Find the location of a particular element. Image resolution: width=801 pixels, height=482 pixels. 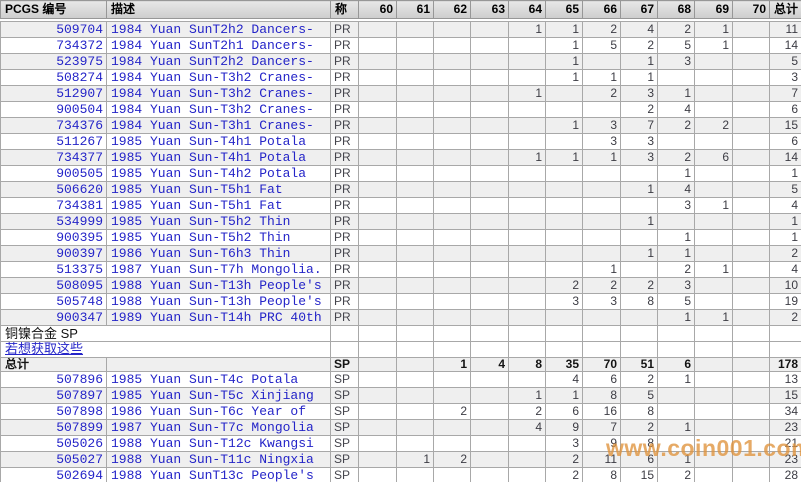

description-link: 1987 Yuan Sun-T7h Mongolia. is located at coordinates (216, 269).